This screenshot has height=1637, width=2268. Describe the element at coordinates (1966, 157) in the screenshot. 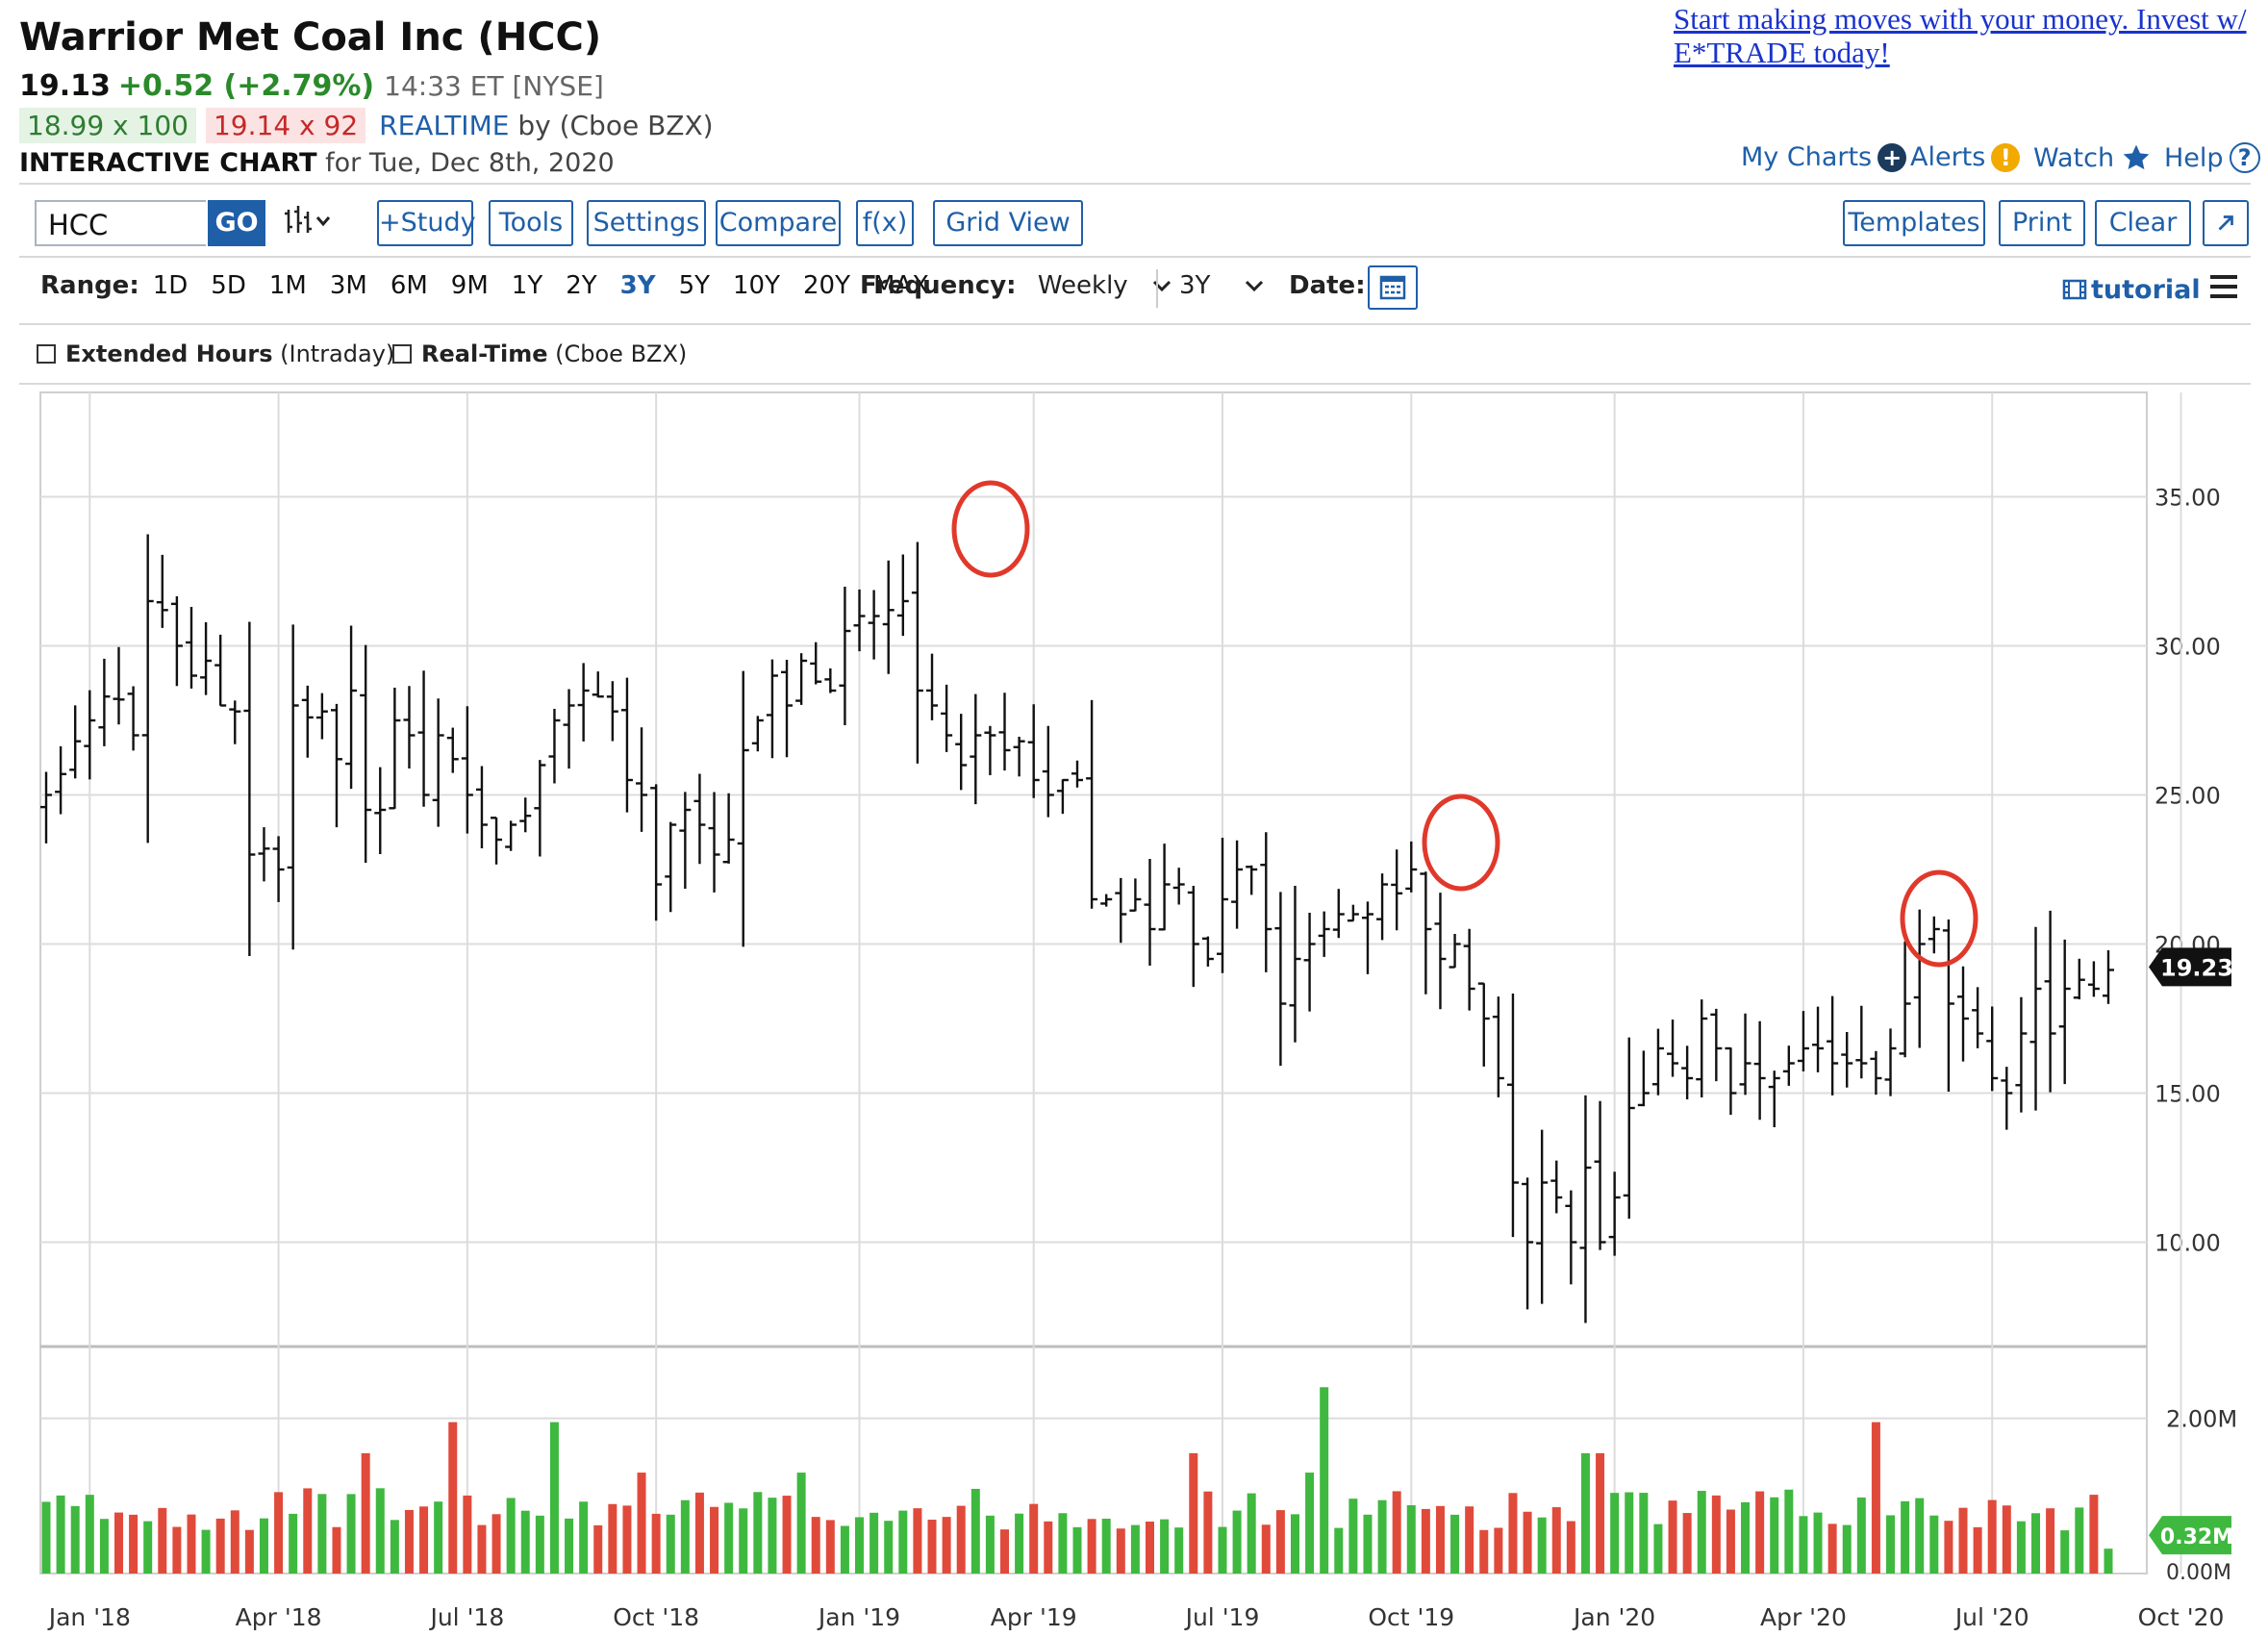

I see `alerts-link: Alerts !` at that location.